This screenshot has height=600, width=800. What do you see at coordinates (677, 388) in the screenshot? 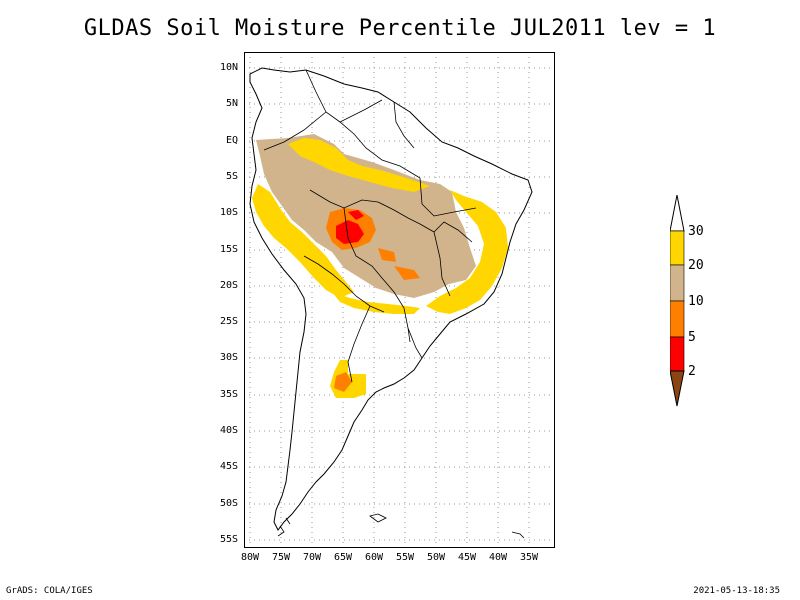
I see `legend-below-triangle` at bounding box center [677, 388].